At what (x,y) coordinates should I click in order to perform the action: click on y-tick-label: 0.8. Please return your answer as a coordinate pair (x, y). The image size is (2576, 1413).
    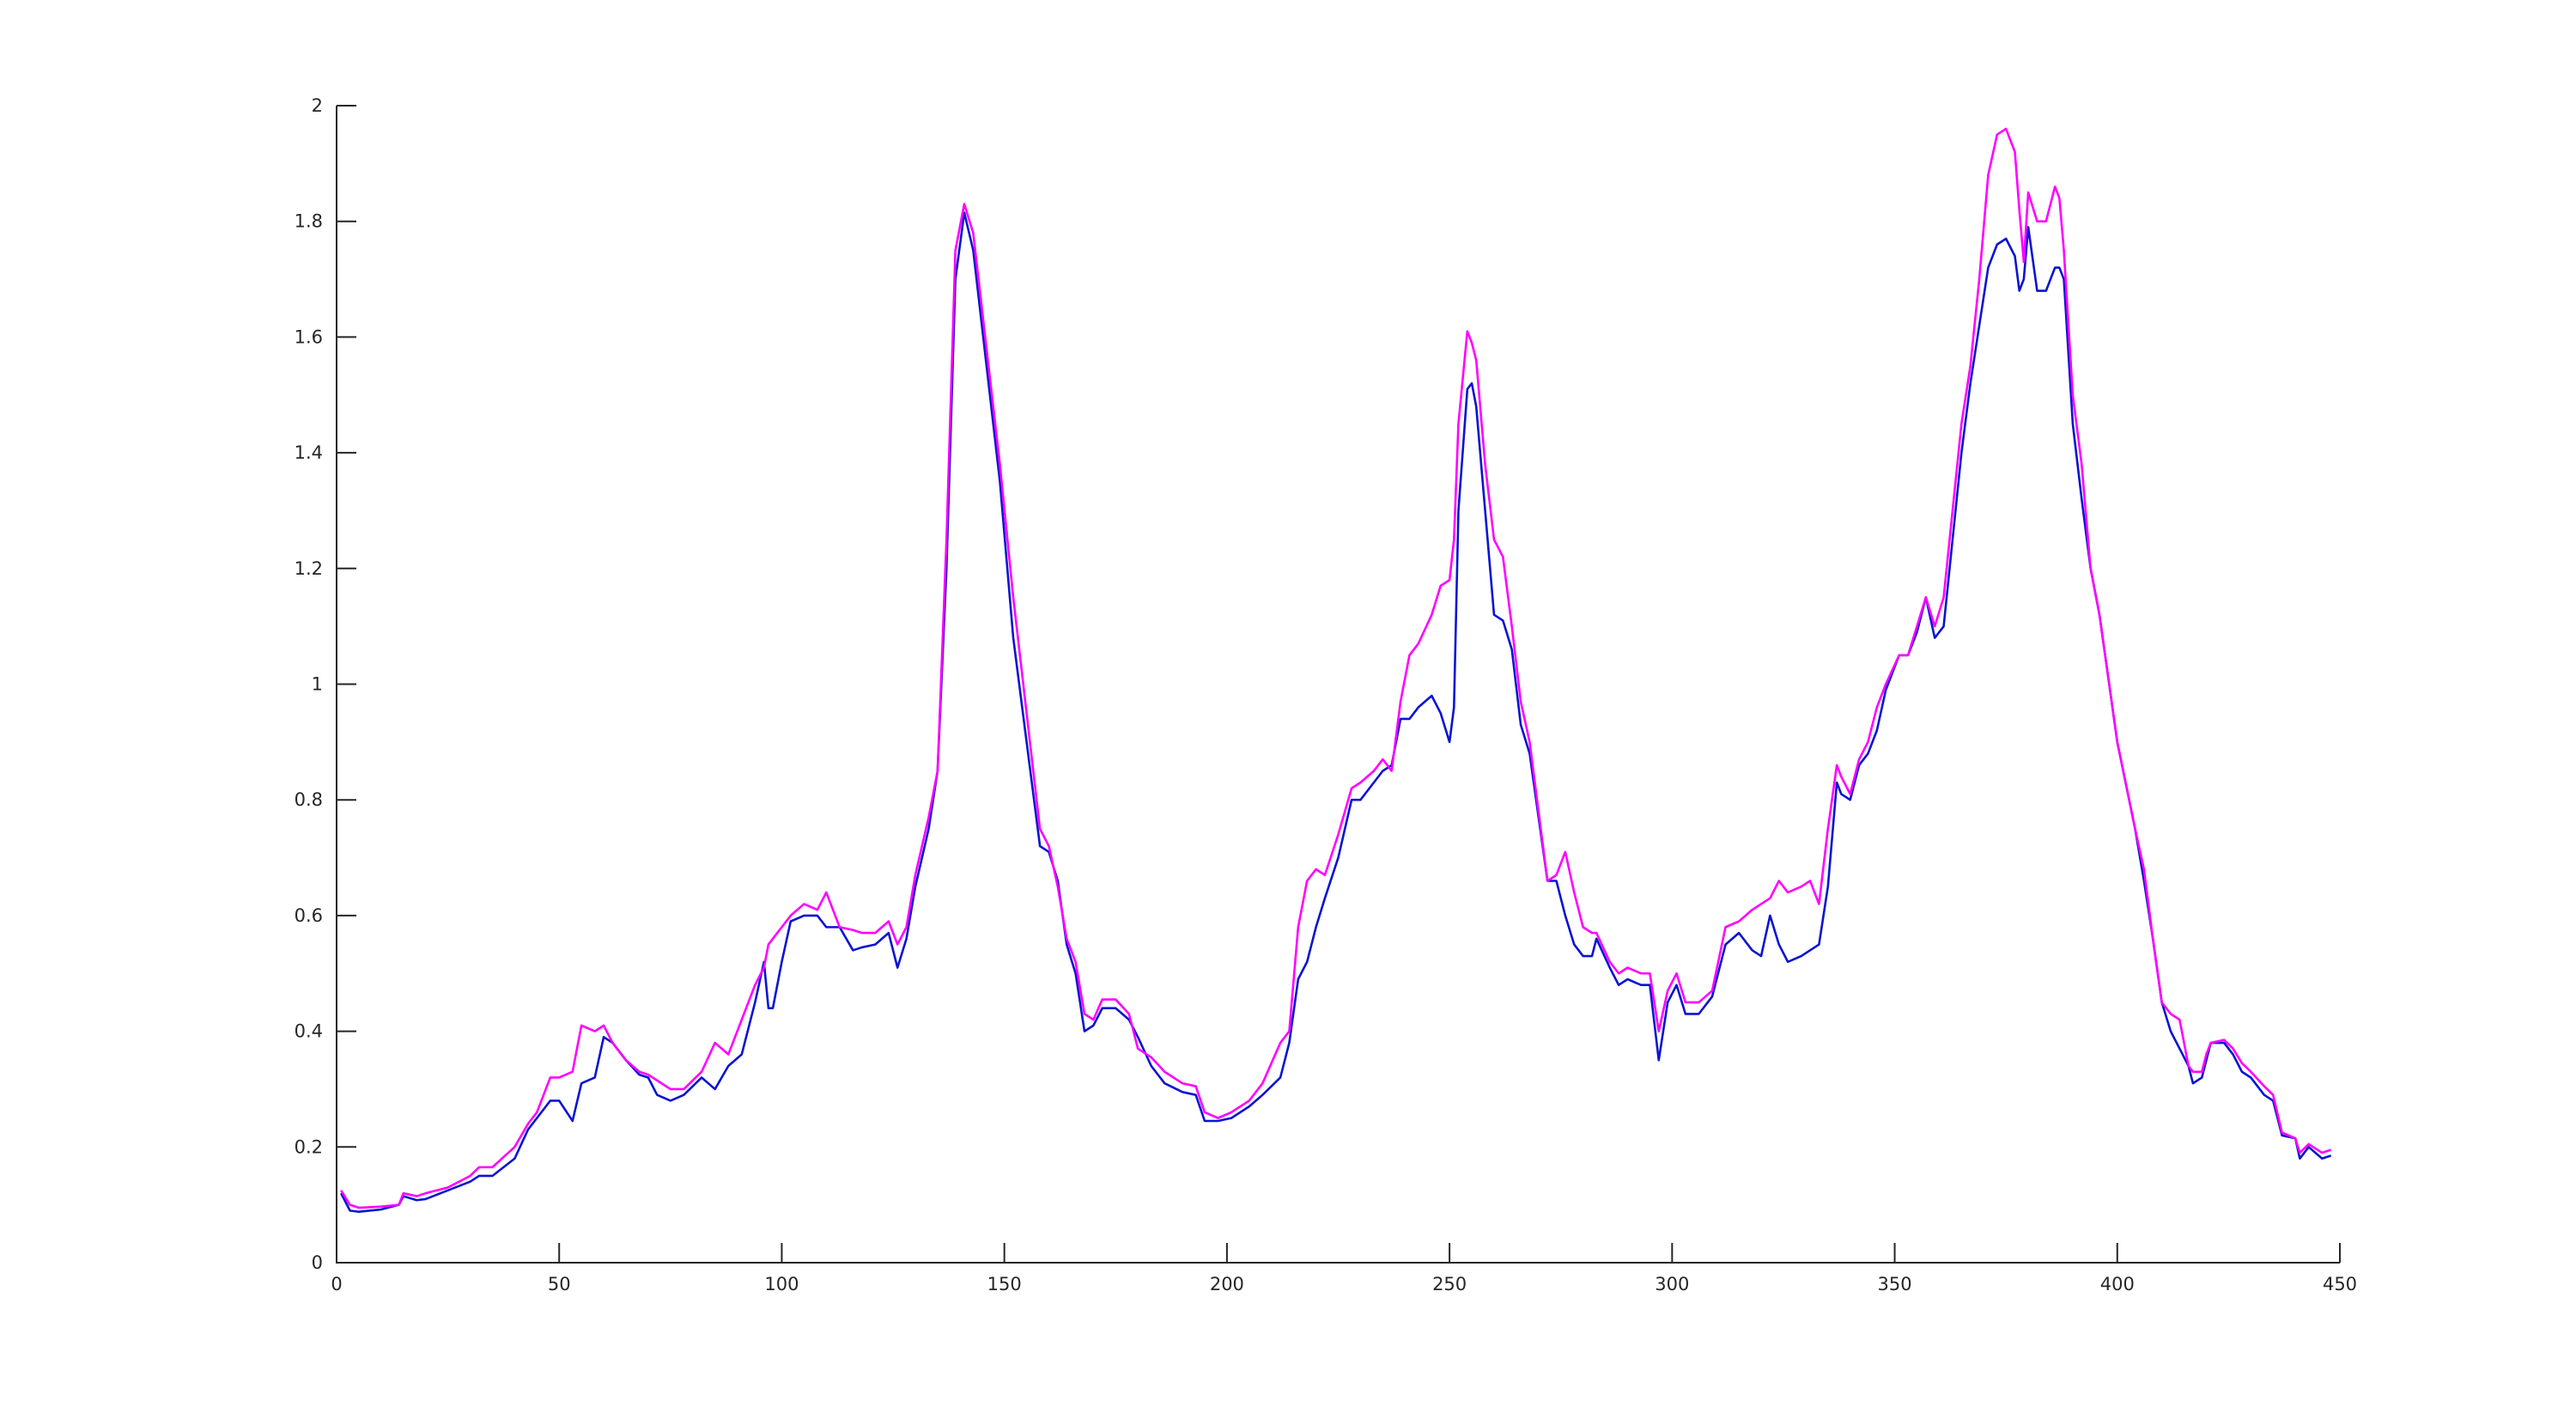
    Looking at the image, I should click on (309, 799).